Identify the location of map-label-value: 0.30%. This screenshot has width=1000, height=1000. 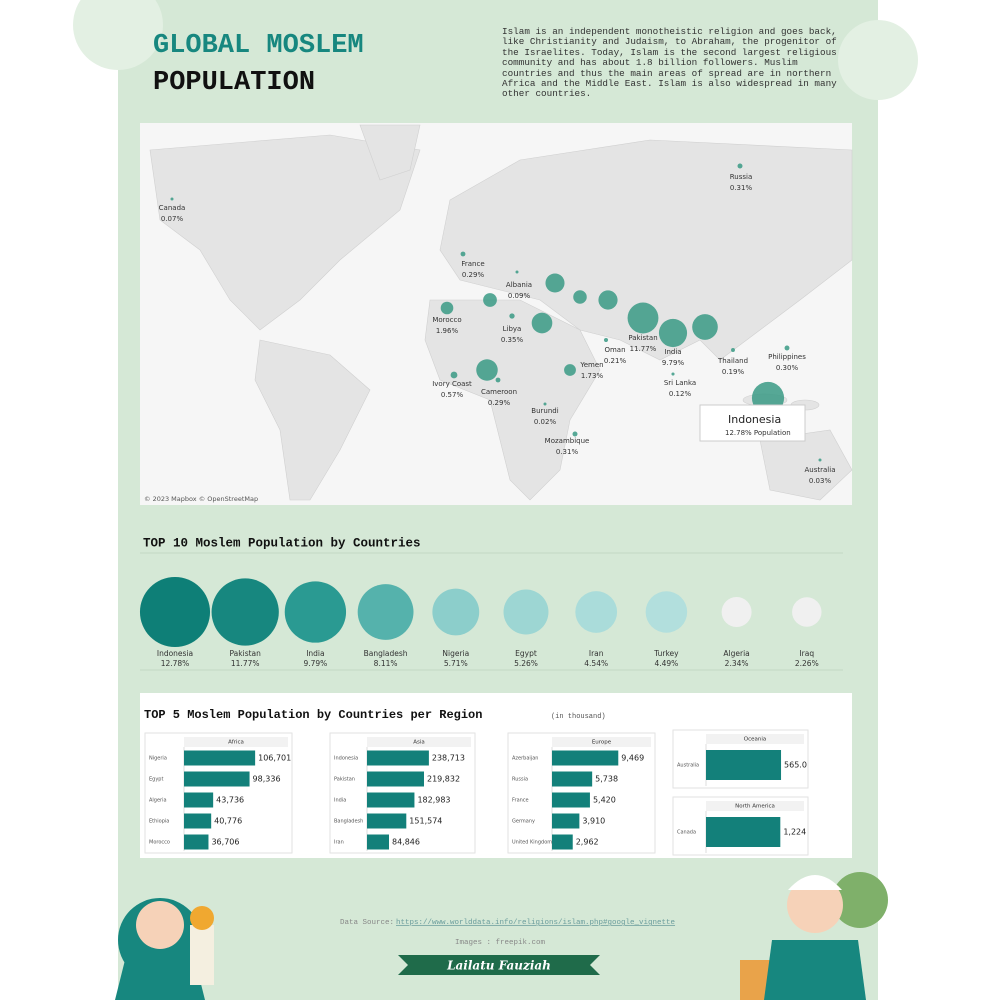
(787, 368).